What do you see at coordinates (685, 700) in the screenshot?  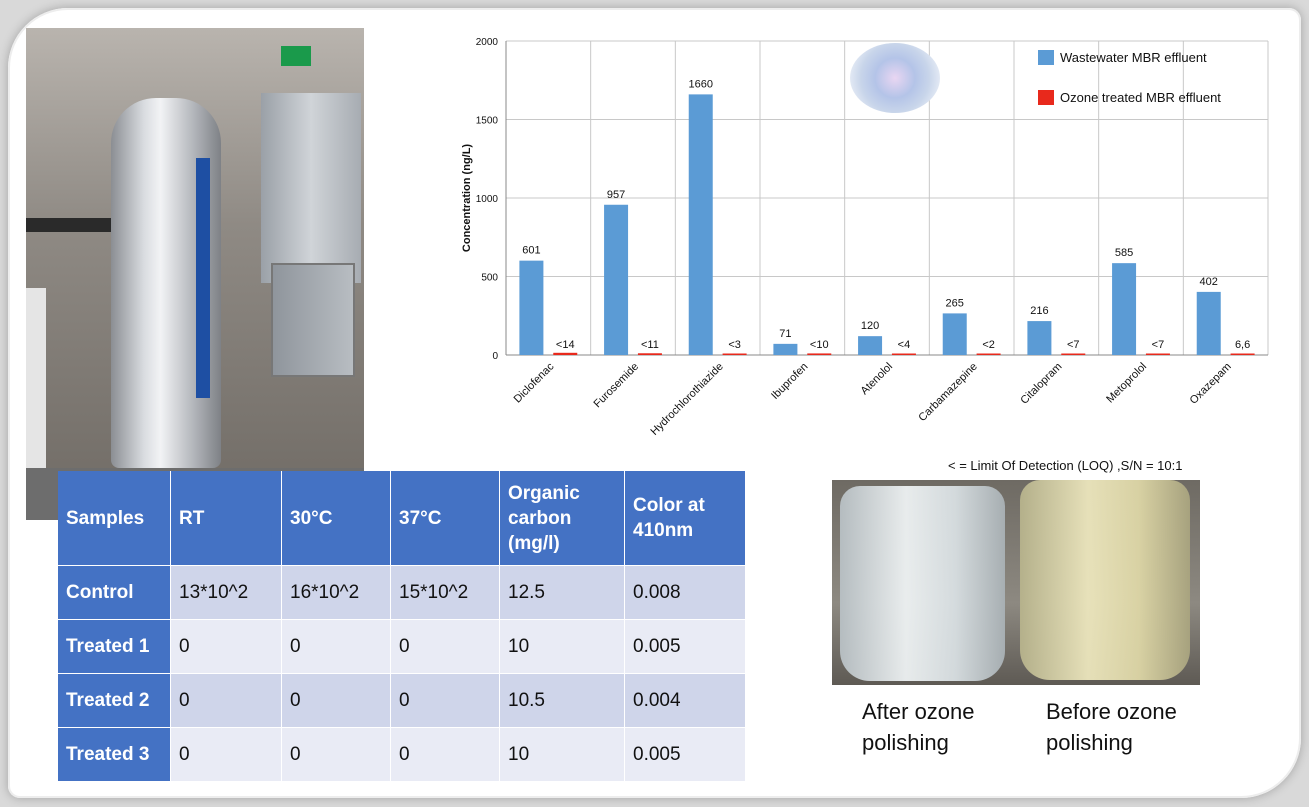 I see `table-cell: 0.004` at bounding box center [685, 700].